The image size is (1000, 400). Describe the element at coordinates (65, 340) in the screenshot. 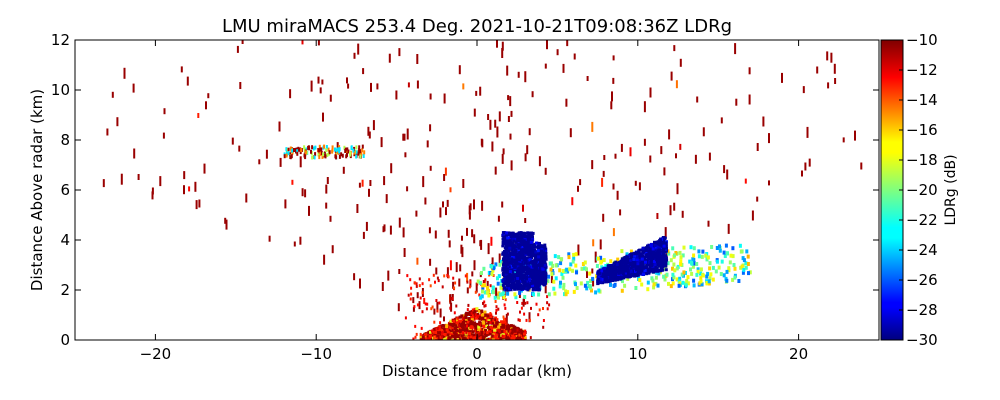

I see `y-tick-label: 0` at that location.